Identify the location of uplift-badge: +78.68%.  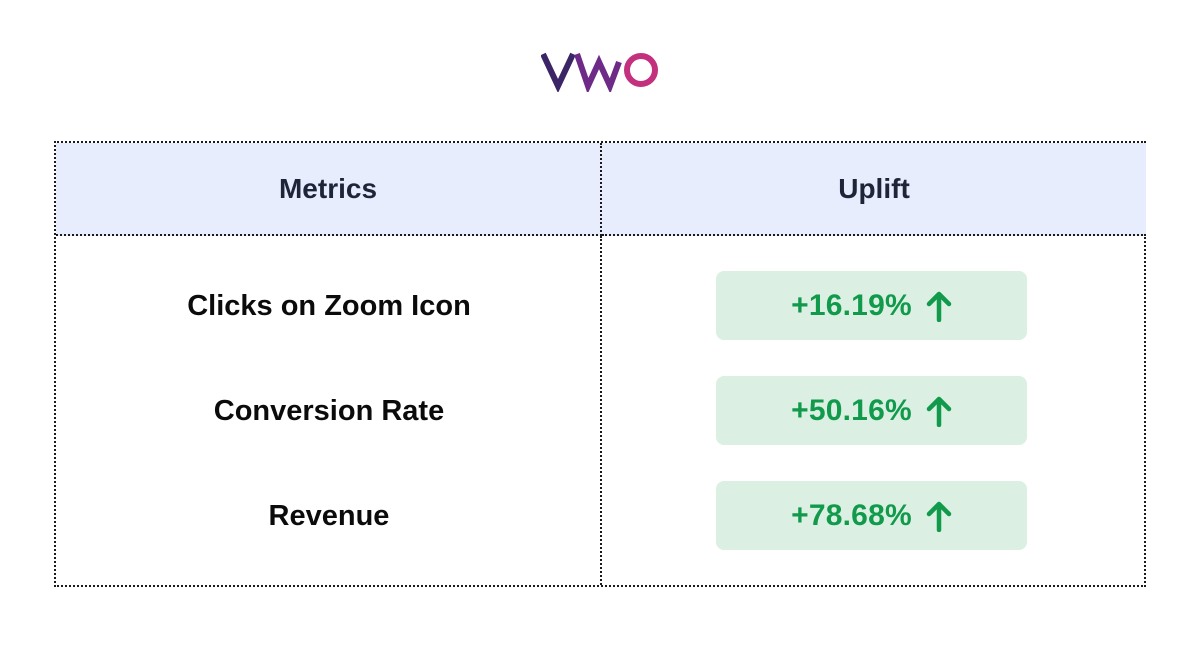
(871, 515).